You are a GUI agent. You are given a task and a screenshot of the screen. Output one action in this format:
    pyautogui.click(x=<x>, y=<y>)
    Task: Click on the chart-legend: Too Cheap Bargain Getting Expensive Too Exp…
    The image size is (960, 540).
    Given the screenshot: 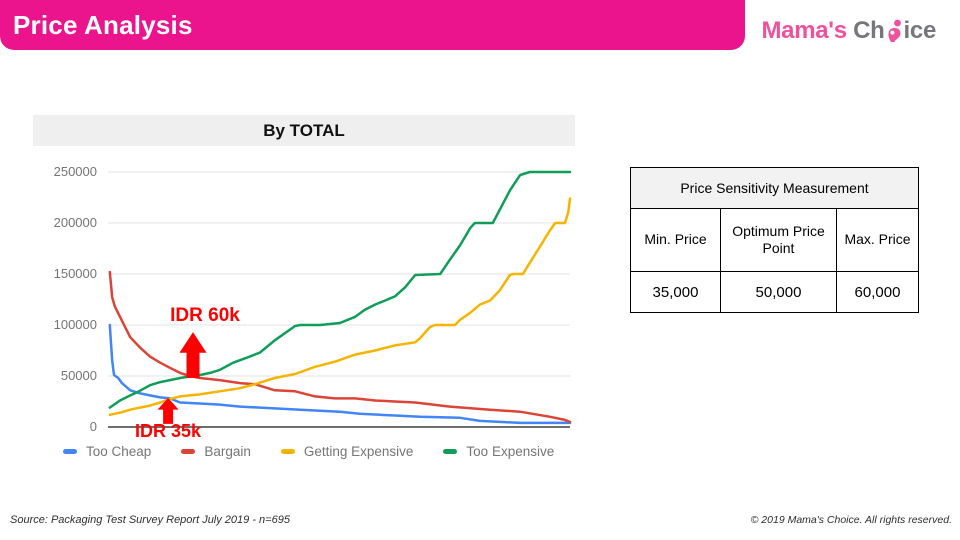 What is the action you would take?
    pyautogui.click(x=308, y=451)
    